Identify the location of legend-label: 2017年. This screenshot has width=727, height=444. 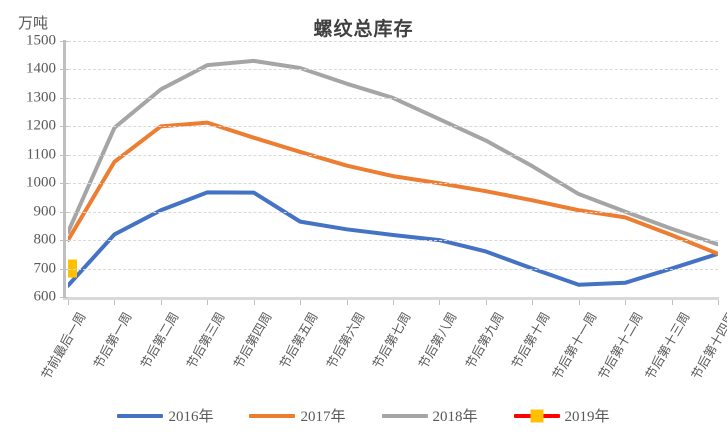
(323, 417).